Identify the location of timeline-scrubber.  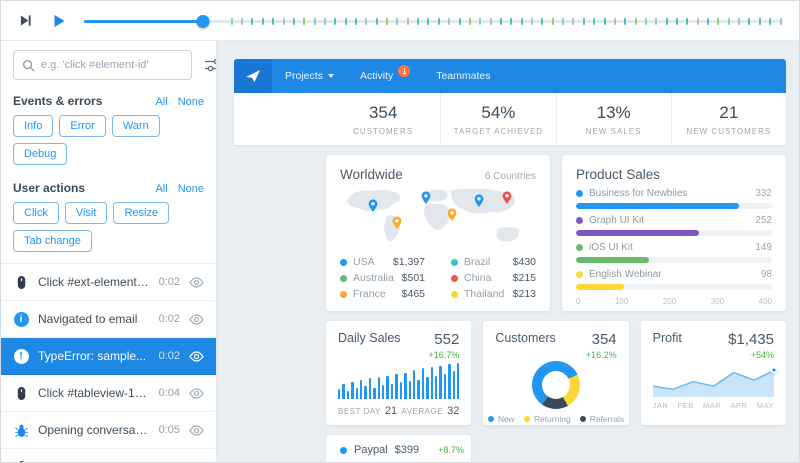
(433, 21).